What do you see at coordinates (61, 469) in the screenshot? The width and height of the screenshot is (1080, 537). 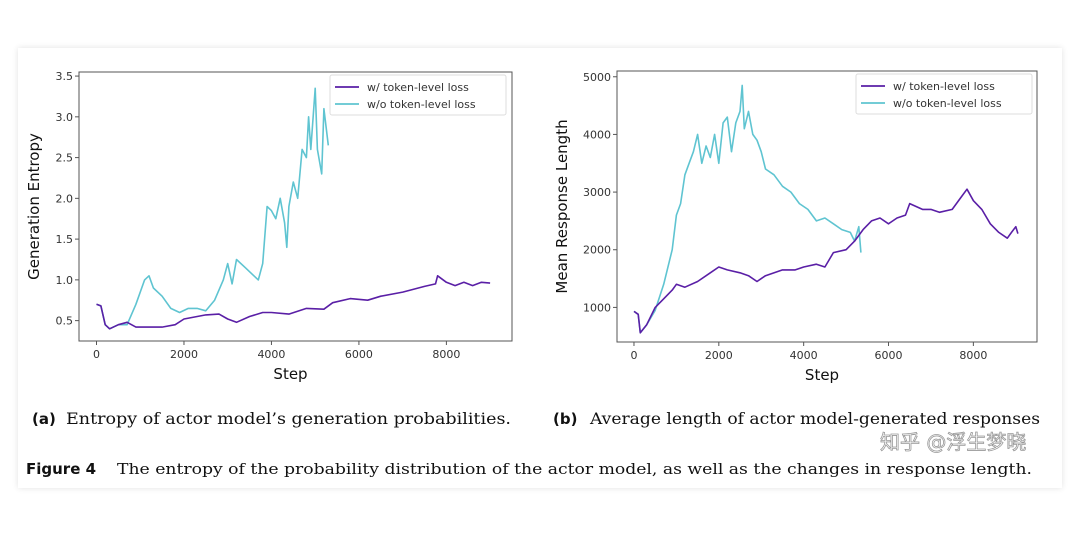 I see `figure-label: Figure 4` at bounding box center [61, 469].